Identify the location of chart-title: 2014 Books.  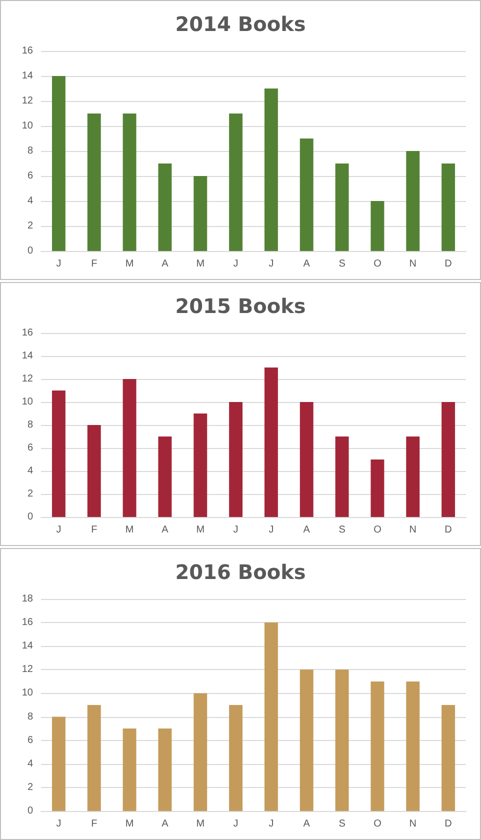
(240, 24).